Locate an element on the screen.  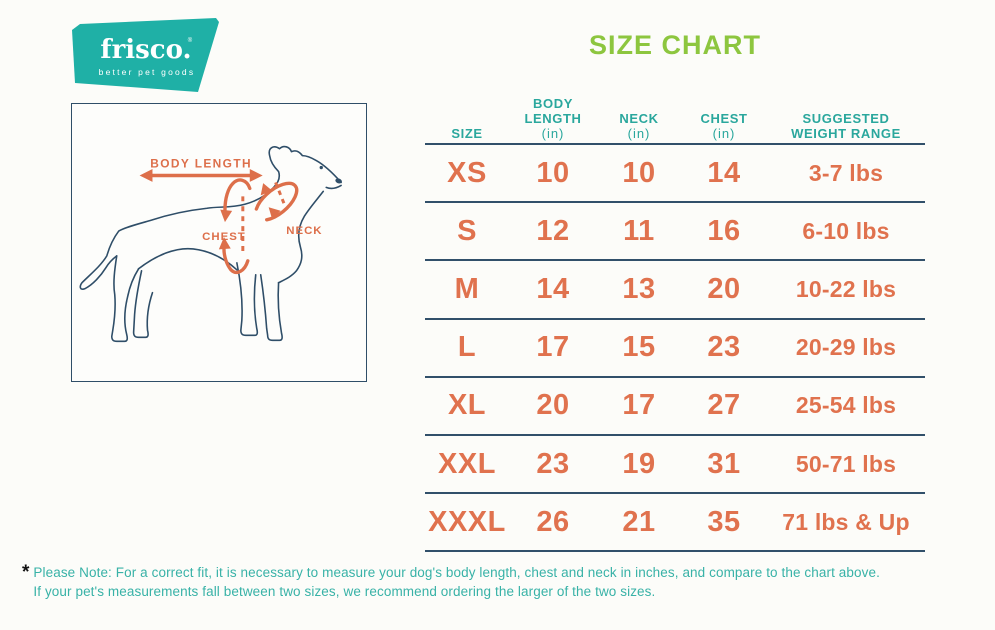
body-length-value: 12 is located at coordinates (553, 230).